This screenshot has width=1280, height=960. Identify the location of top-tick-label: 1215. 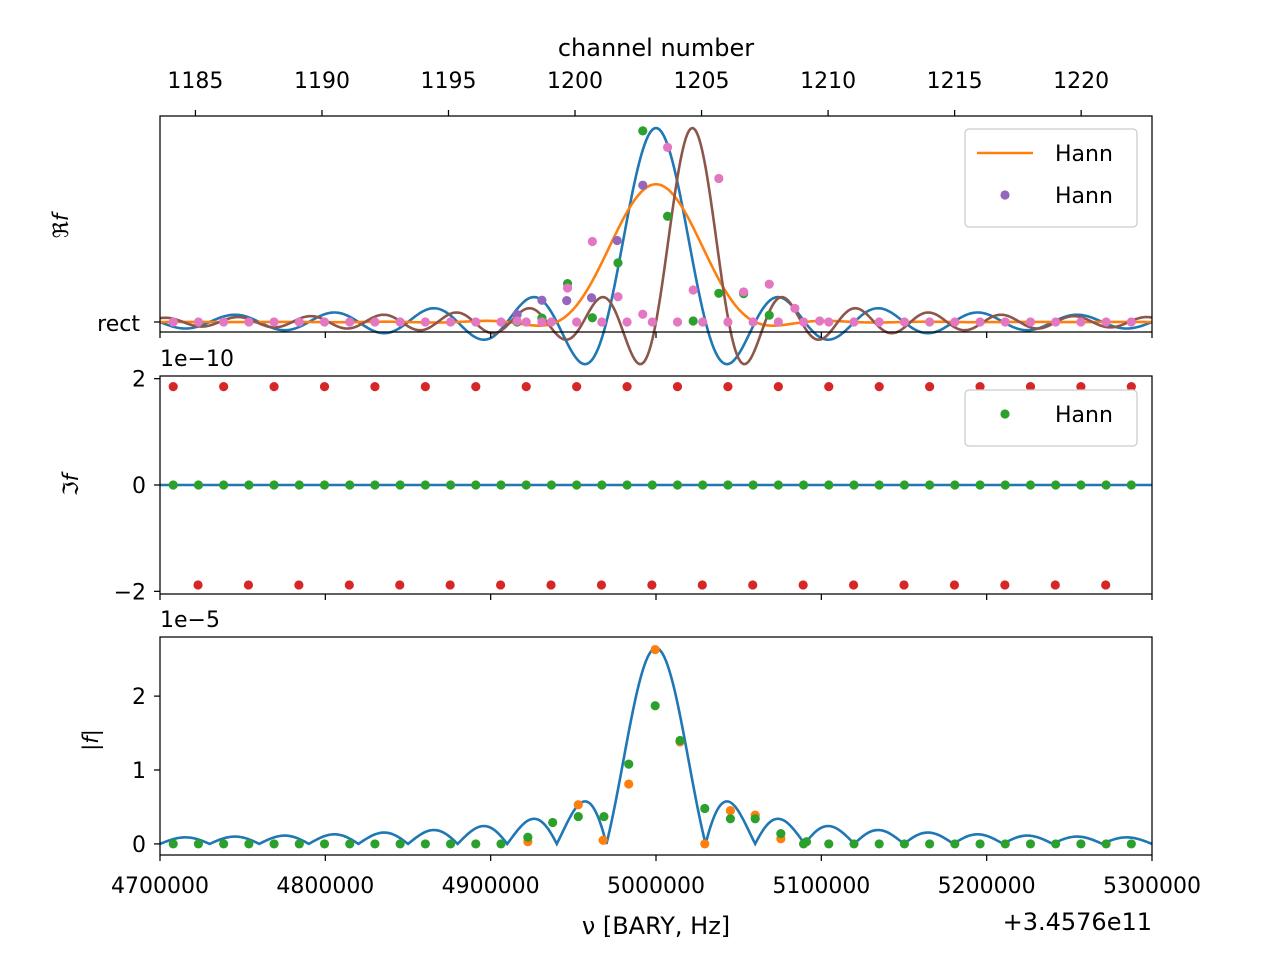
(955, 81).